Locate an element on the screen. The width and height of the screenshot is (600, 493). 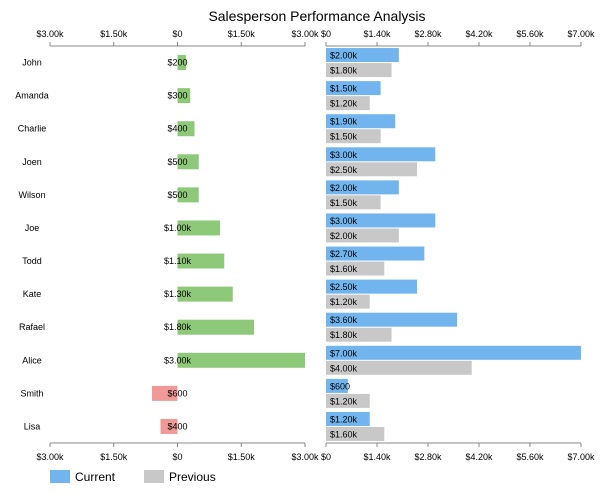
category-label: Rafael is located at coordinates (32, 327).